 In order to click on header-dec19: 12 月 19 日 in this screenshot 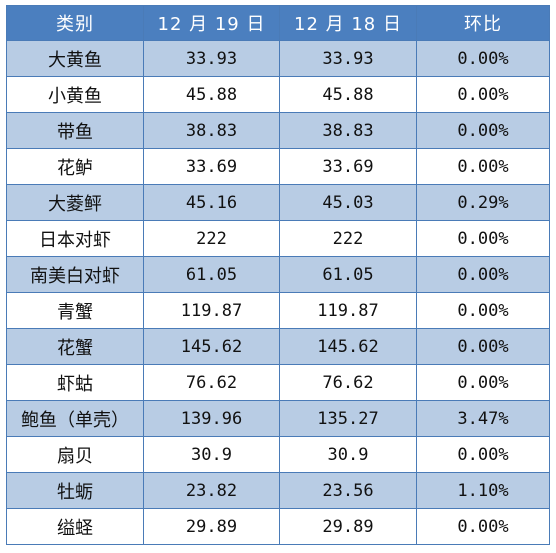, I will do `click(211, 23)`.